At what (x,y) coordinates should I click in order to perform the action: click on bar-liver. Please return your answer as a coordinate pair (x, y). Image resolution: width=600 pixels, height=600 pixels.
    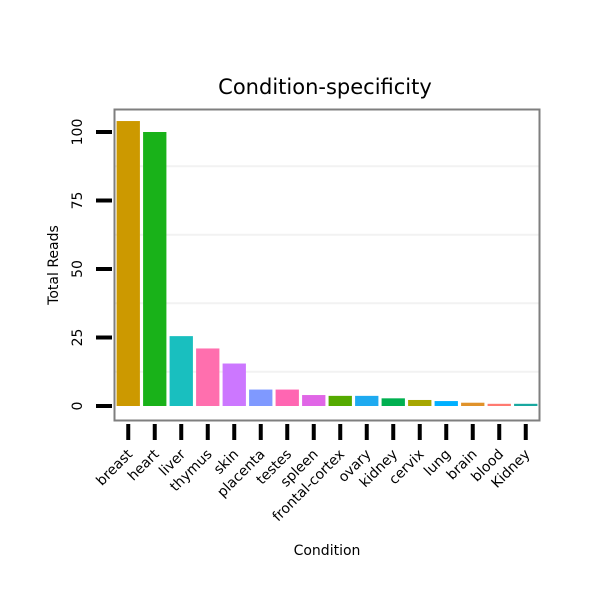
    Looking at the image, I should click on (181, 371).